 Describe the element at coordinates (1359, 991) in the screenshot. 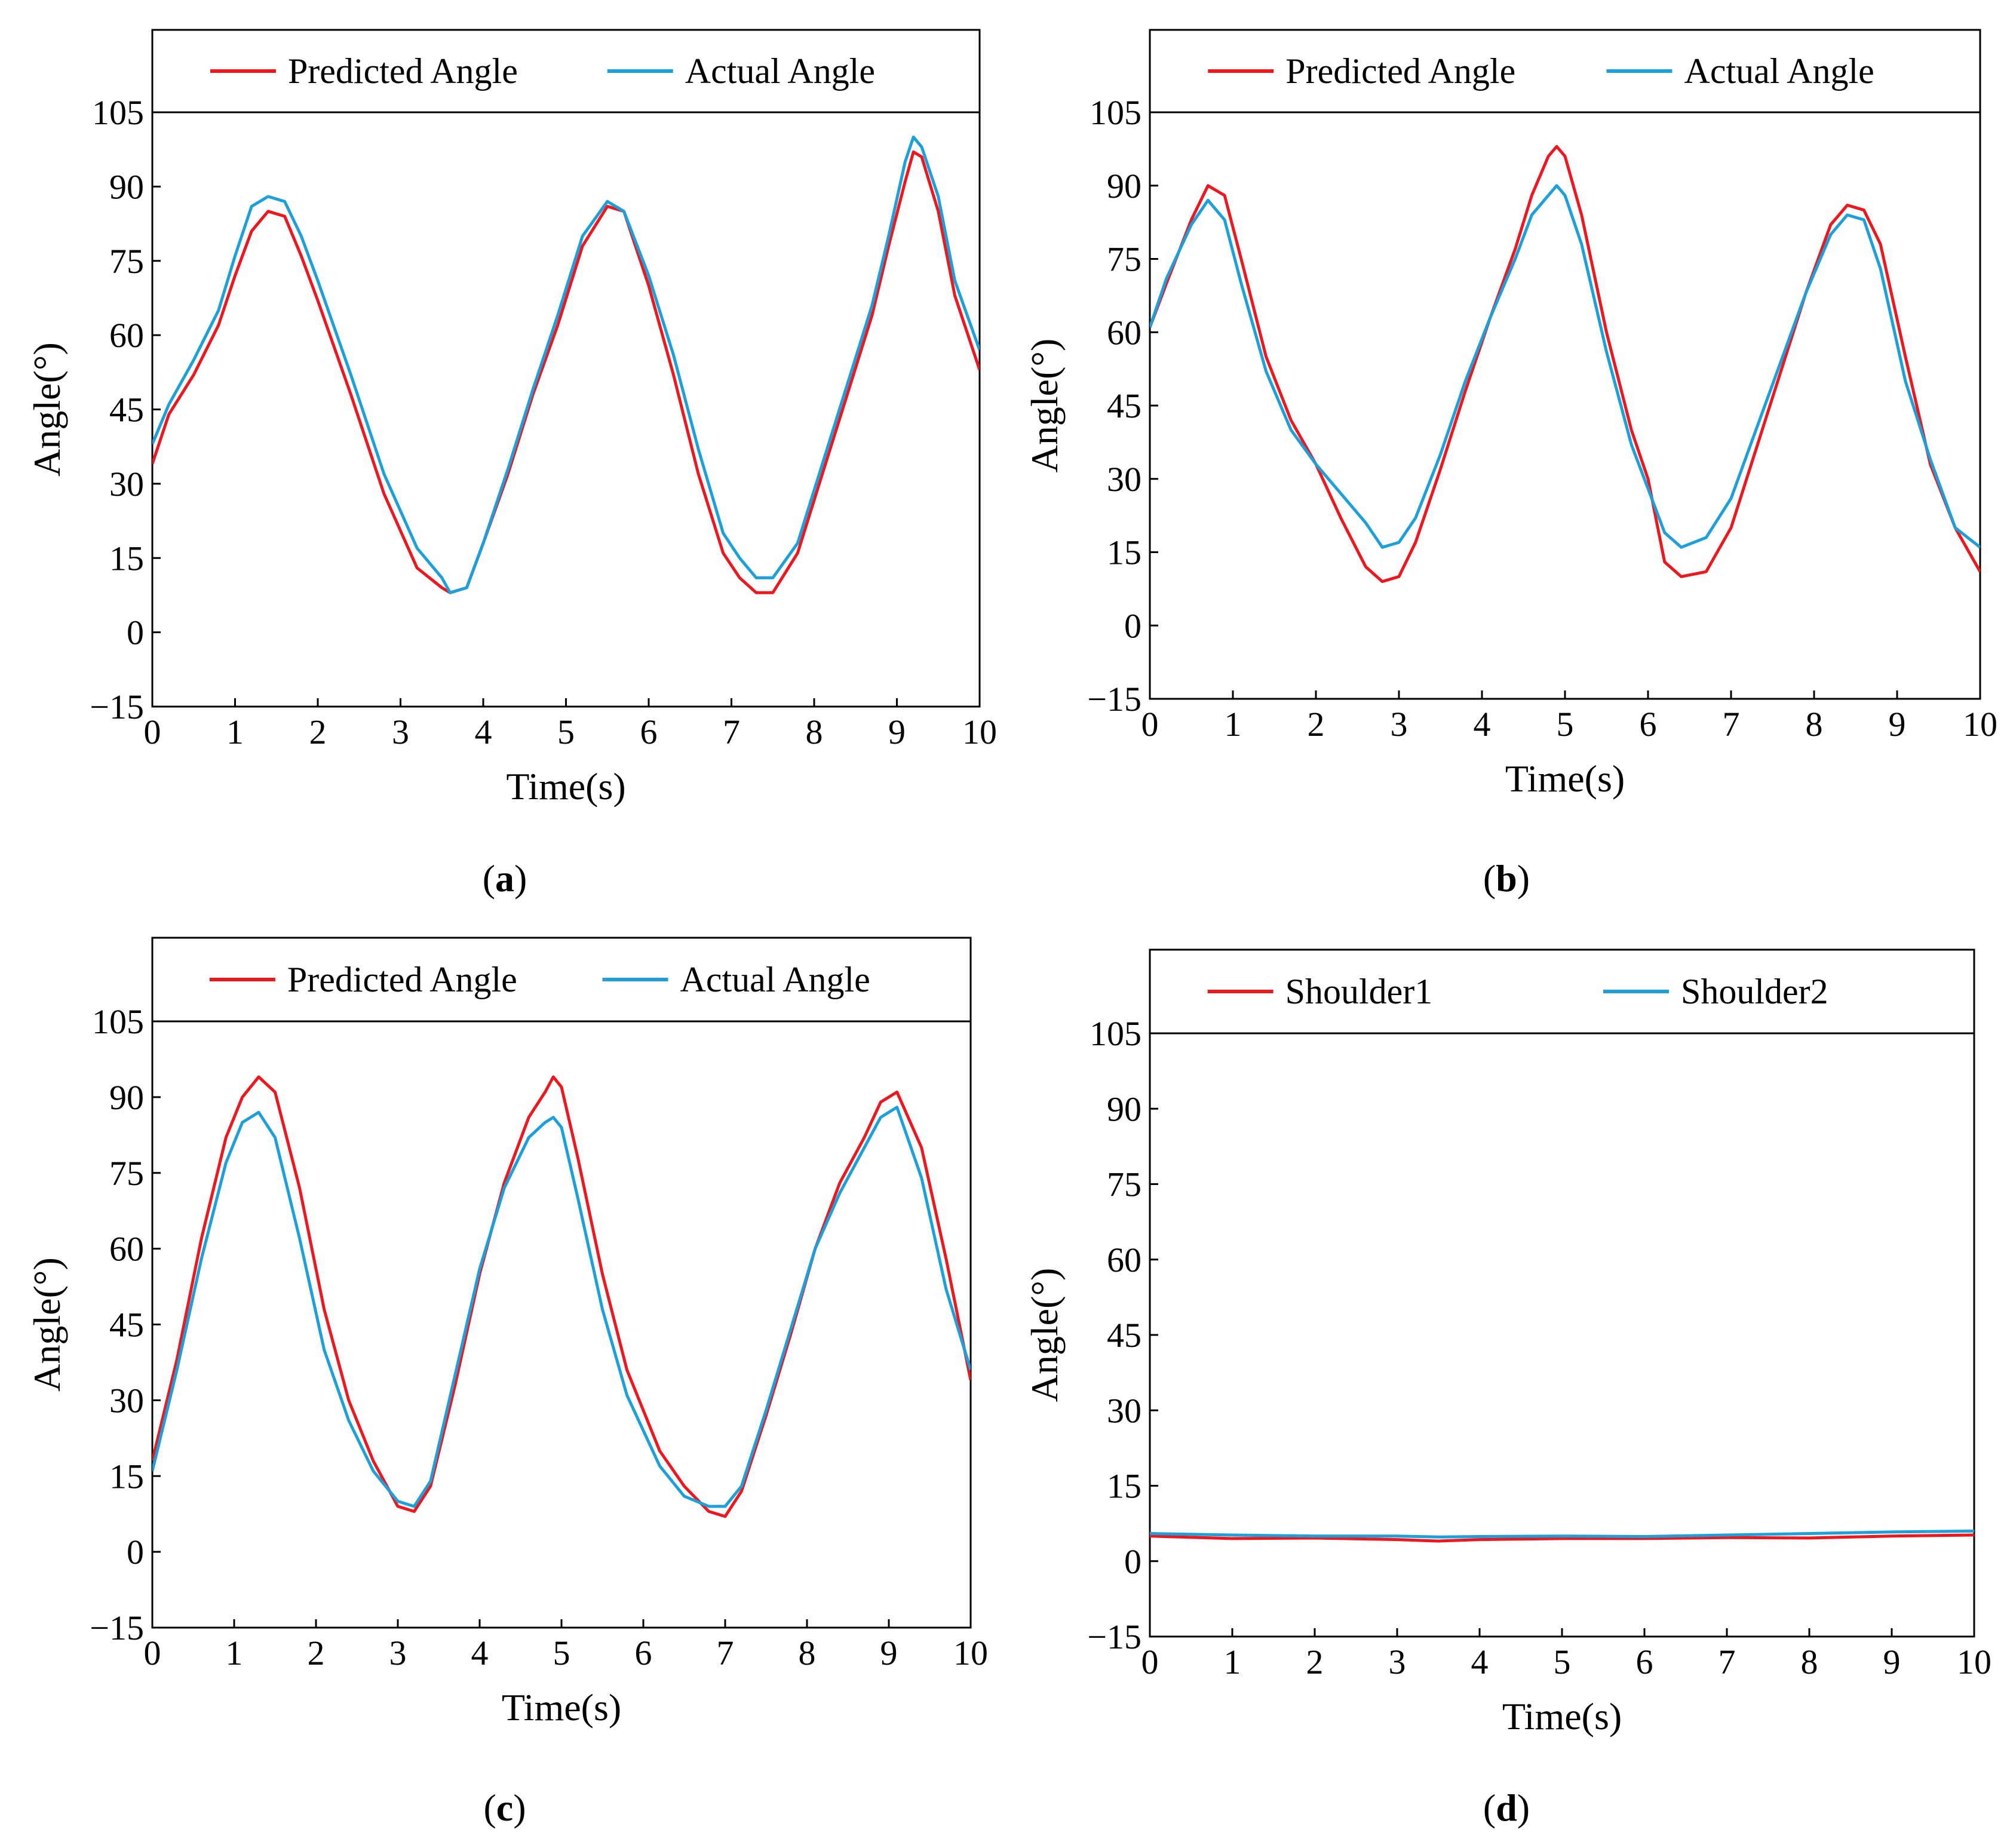

I see `legend-label-shoulder1: Shoulder1` at that location.